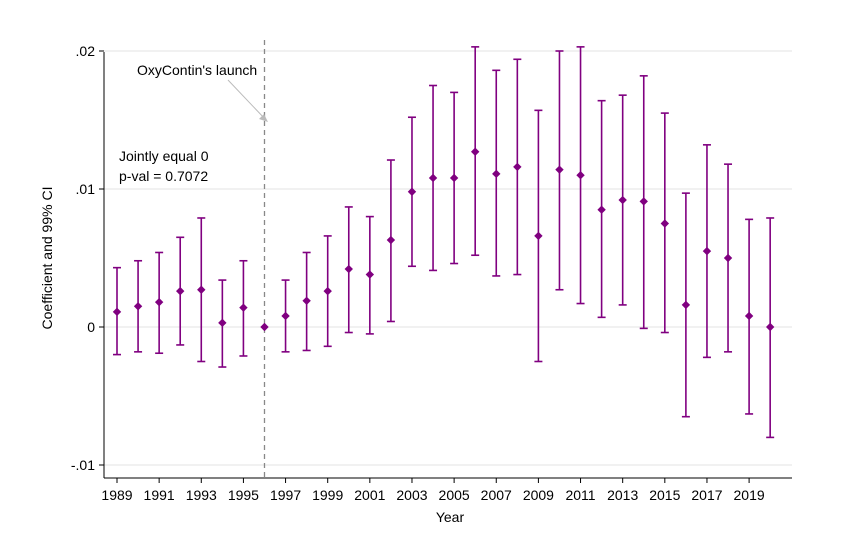 This screenshot has height=554, width=842. I want to click on launch-annotation-arrow, so click(247, 100).